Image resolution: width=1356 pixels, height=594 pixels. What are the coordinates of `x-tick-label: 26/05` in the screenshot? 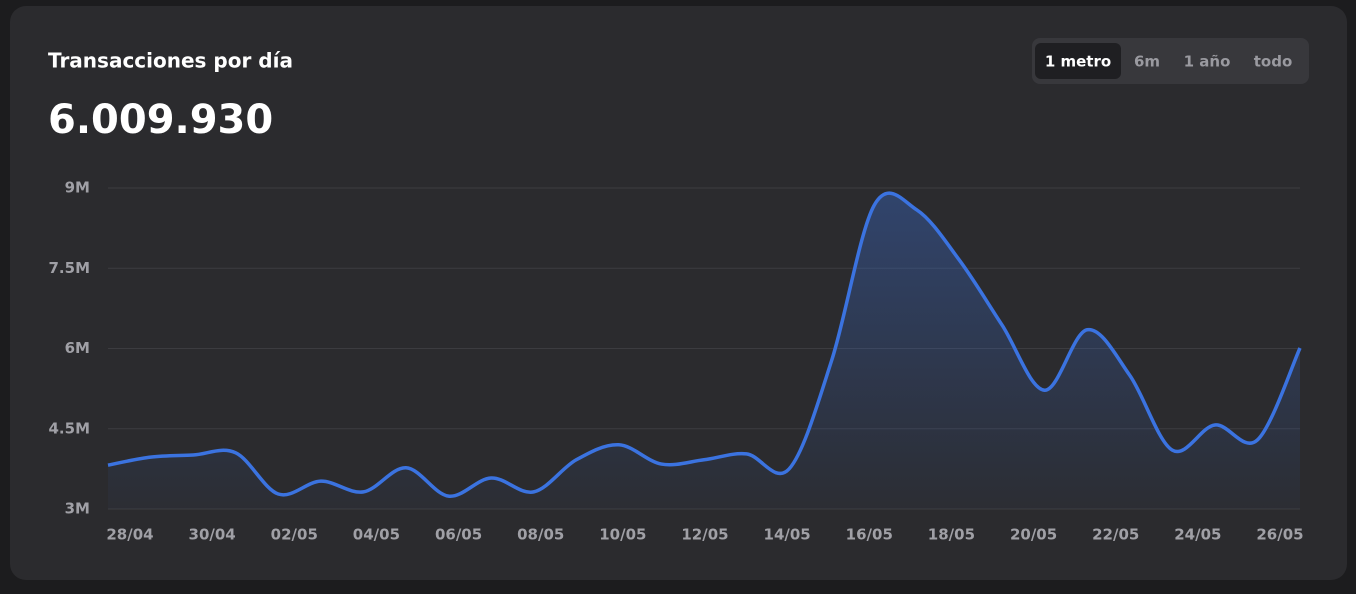 It's located at (1279, 535).